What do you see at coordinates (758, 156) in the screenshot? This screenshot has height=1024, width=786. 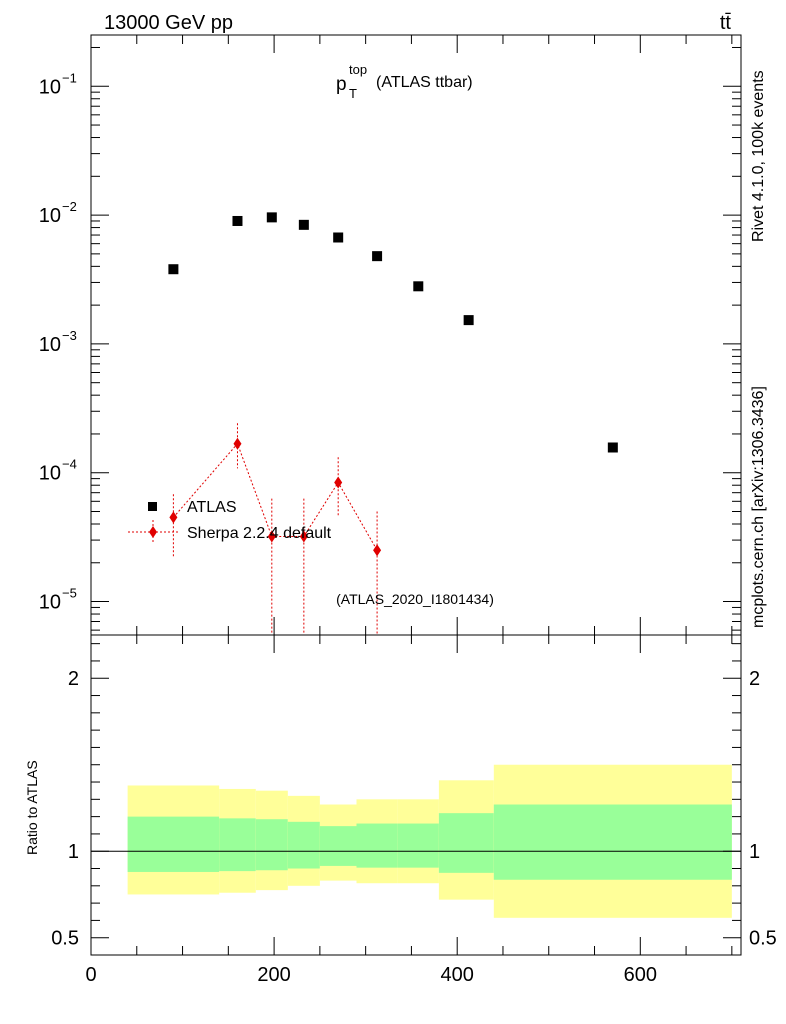 I see `rivet-version-label: Rivet 4.1.0, 100k events` at bounding box center [758, 156].